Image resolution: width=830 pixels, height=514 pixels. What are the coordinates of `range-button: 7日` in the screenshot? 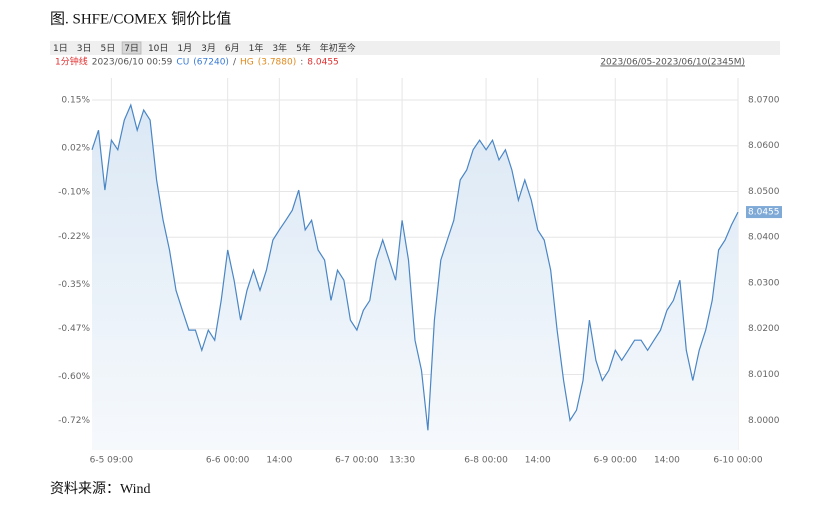 It's located at (131, 48).